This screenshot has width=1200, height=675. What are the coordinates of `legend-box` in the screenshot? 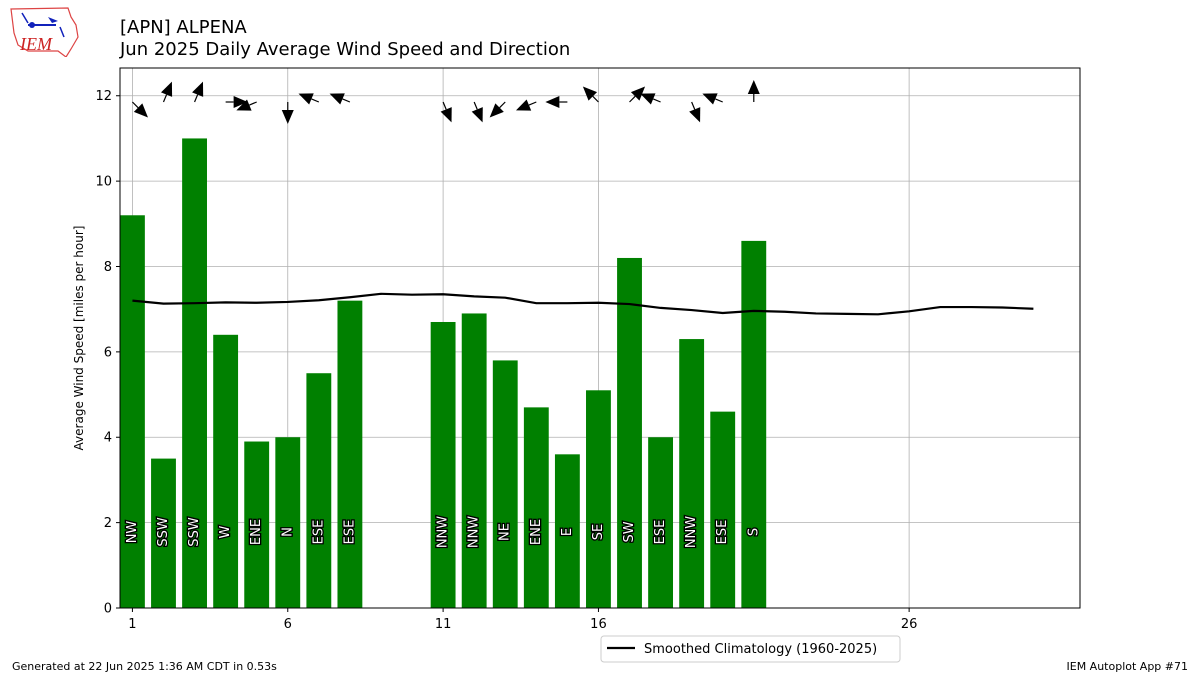 It's located at (750, 649).